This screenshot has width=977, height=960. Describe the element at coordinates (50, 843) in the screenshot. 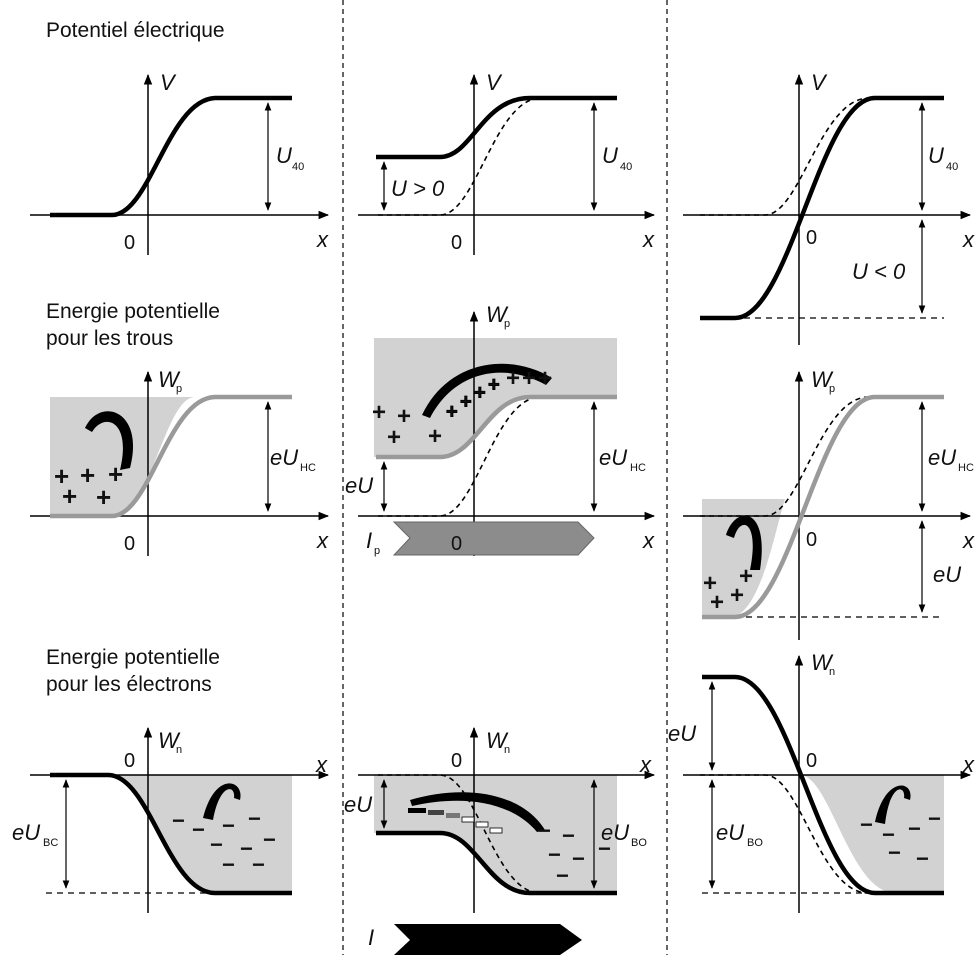

I see `eu-subscript: BC` at that location.